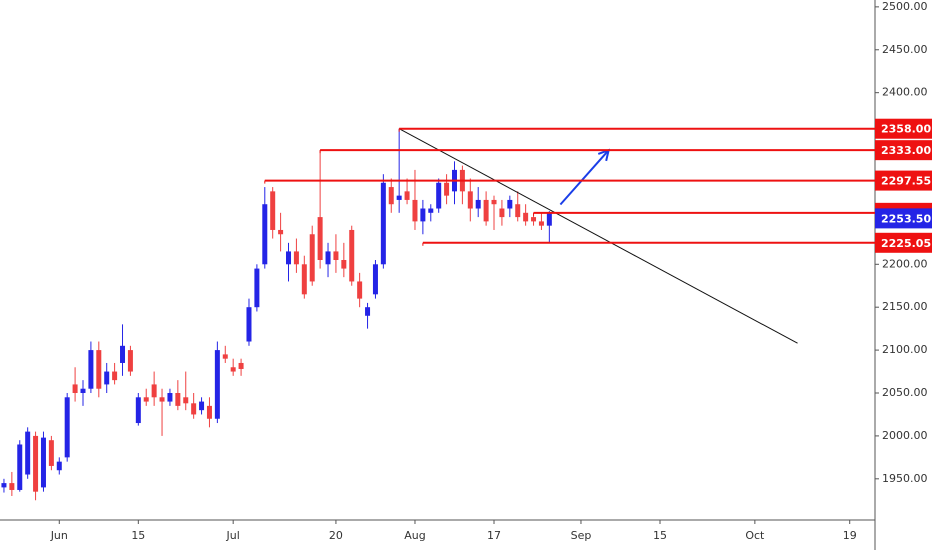 This screenshot has width=932, height=550. Describe the element at coordinates (584, 177) in the screenshot. I see `arrow` at that location.